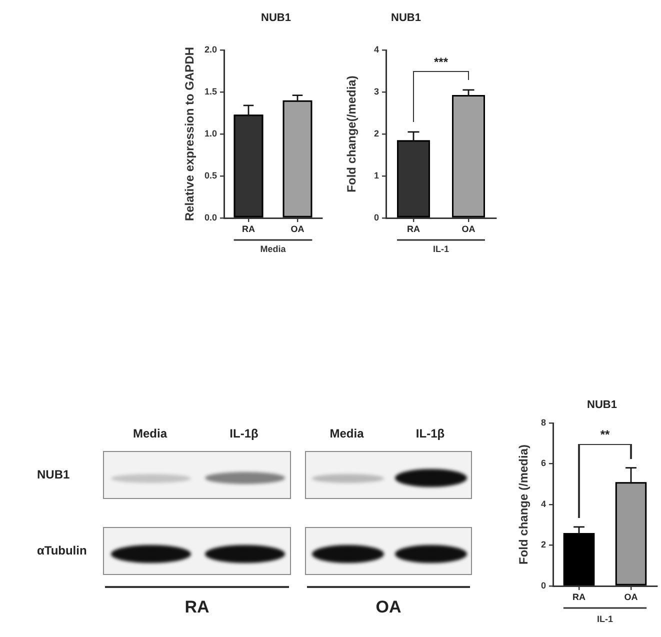  I want to click on y-tick-label: 8, so click(543, 422).